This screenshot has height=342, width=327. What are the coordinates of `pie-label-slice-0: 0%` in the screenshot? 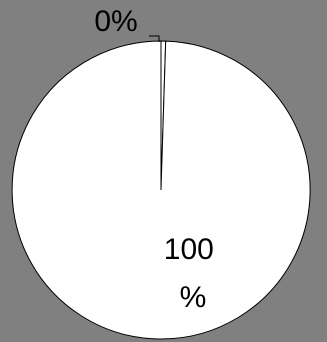 It's located at (115, 21).